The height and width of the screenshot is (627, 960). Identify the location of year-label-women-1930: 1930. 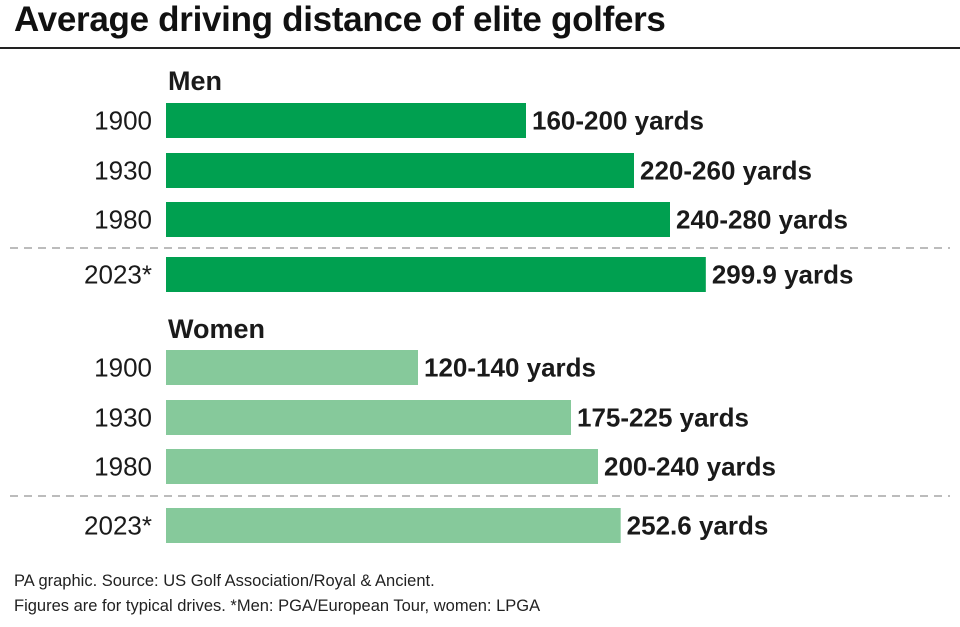
(123, 418).